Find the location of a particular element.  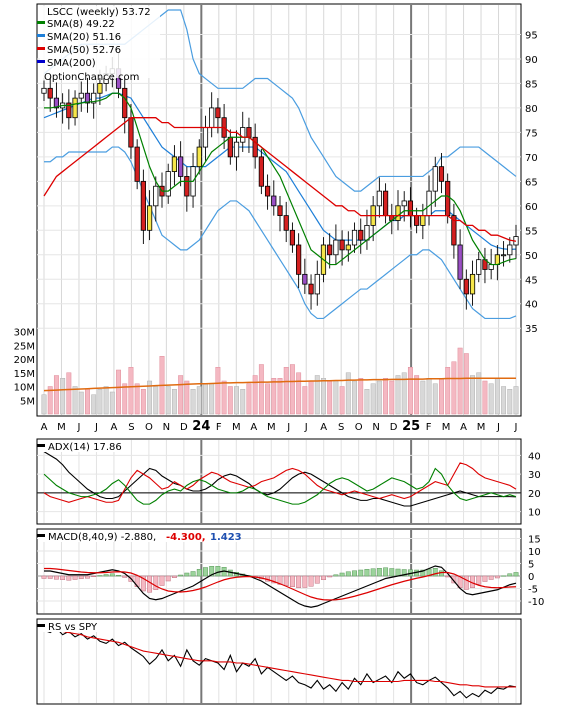

macd-legend: MACD(8,40,9) -2.880, -4.300, 1.423 is located at coordinates (139, 536).